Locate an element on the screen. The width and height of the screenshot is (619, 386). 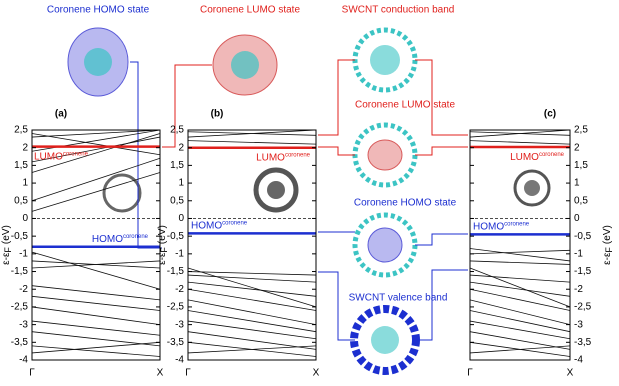
state-label: HOMOcoronene is located at coordinates (219, 225).